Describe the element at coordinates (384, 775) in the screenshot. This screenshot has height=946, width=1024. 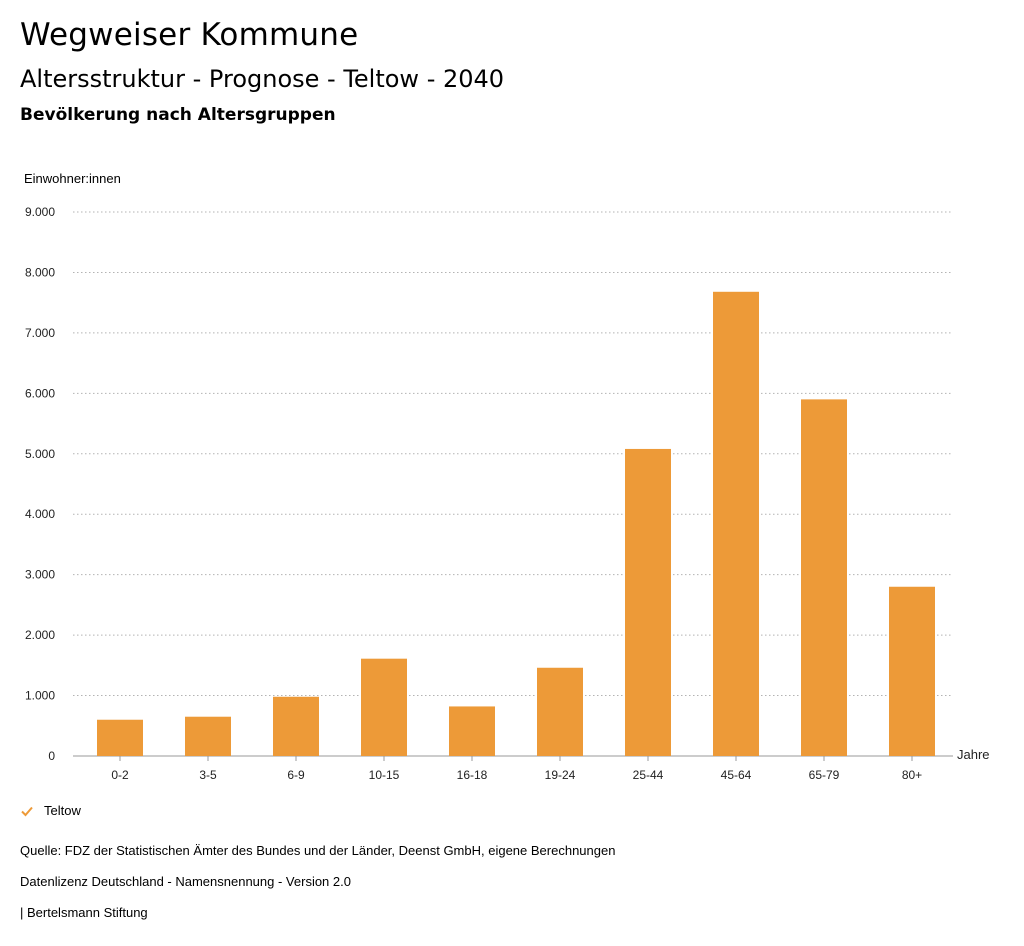
I see `x-tick-label: 10-15` at that location.